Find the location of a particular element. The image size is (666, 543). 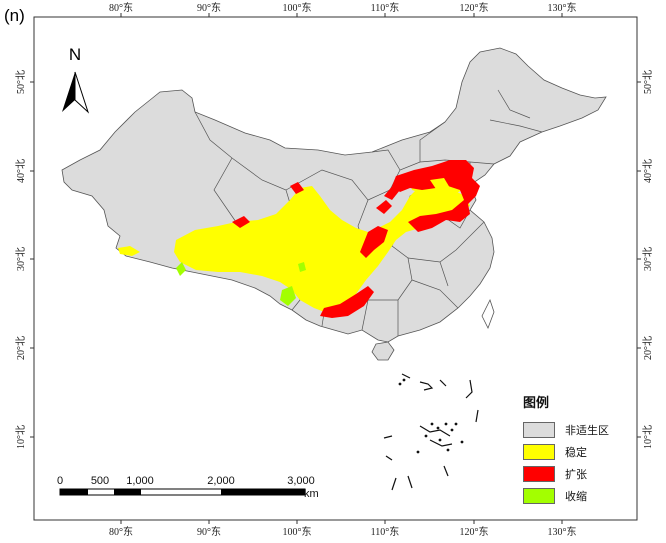

expansion-regions is located at coordinates (356, 239).